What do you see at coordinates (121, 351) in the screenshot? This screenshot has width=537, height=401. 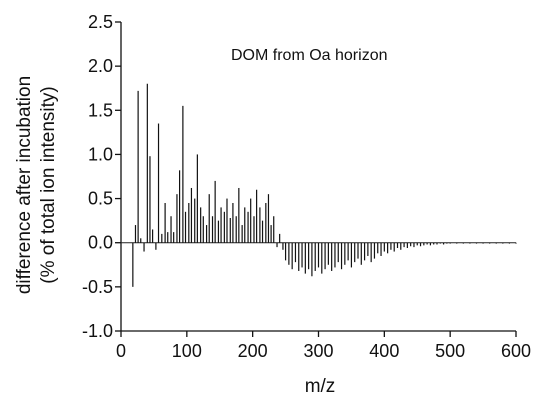 I see `x-tick-label: 0` at bounding box center [121, 351].